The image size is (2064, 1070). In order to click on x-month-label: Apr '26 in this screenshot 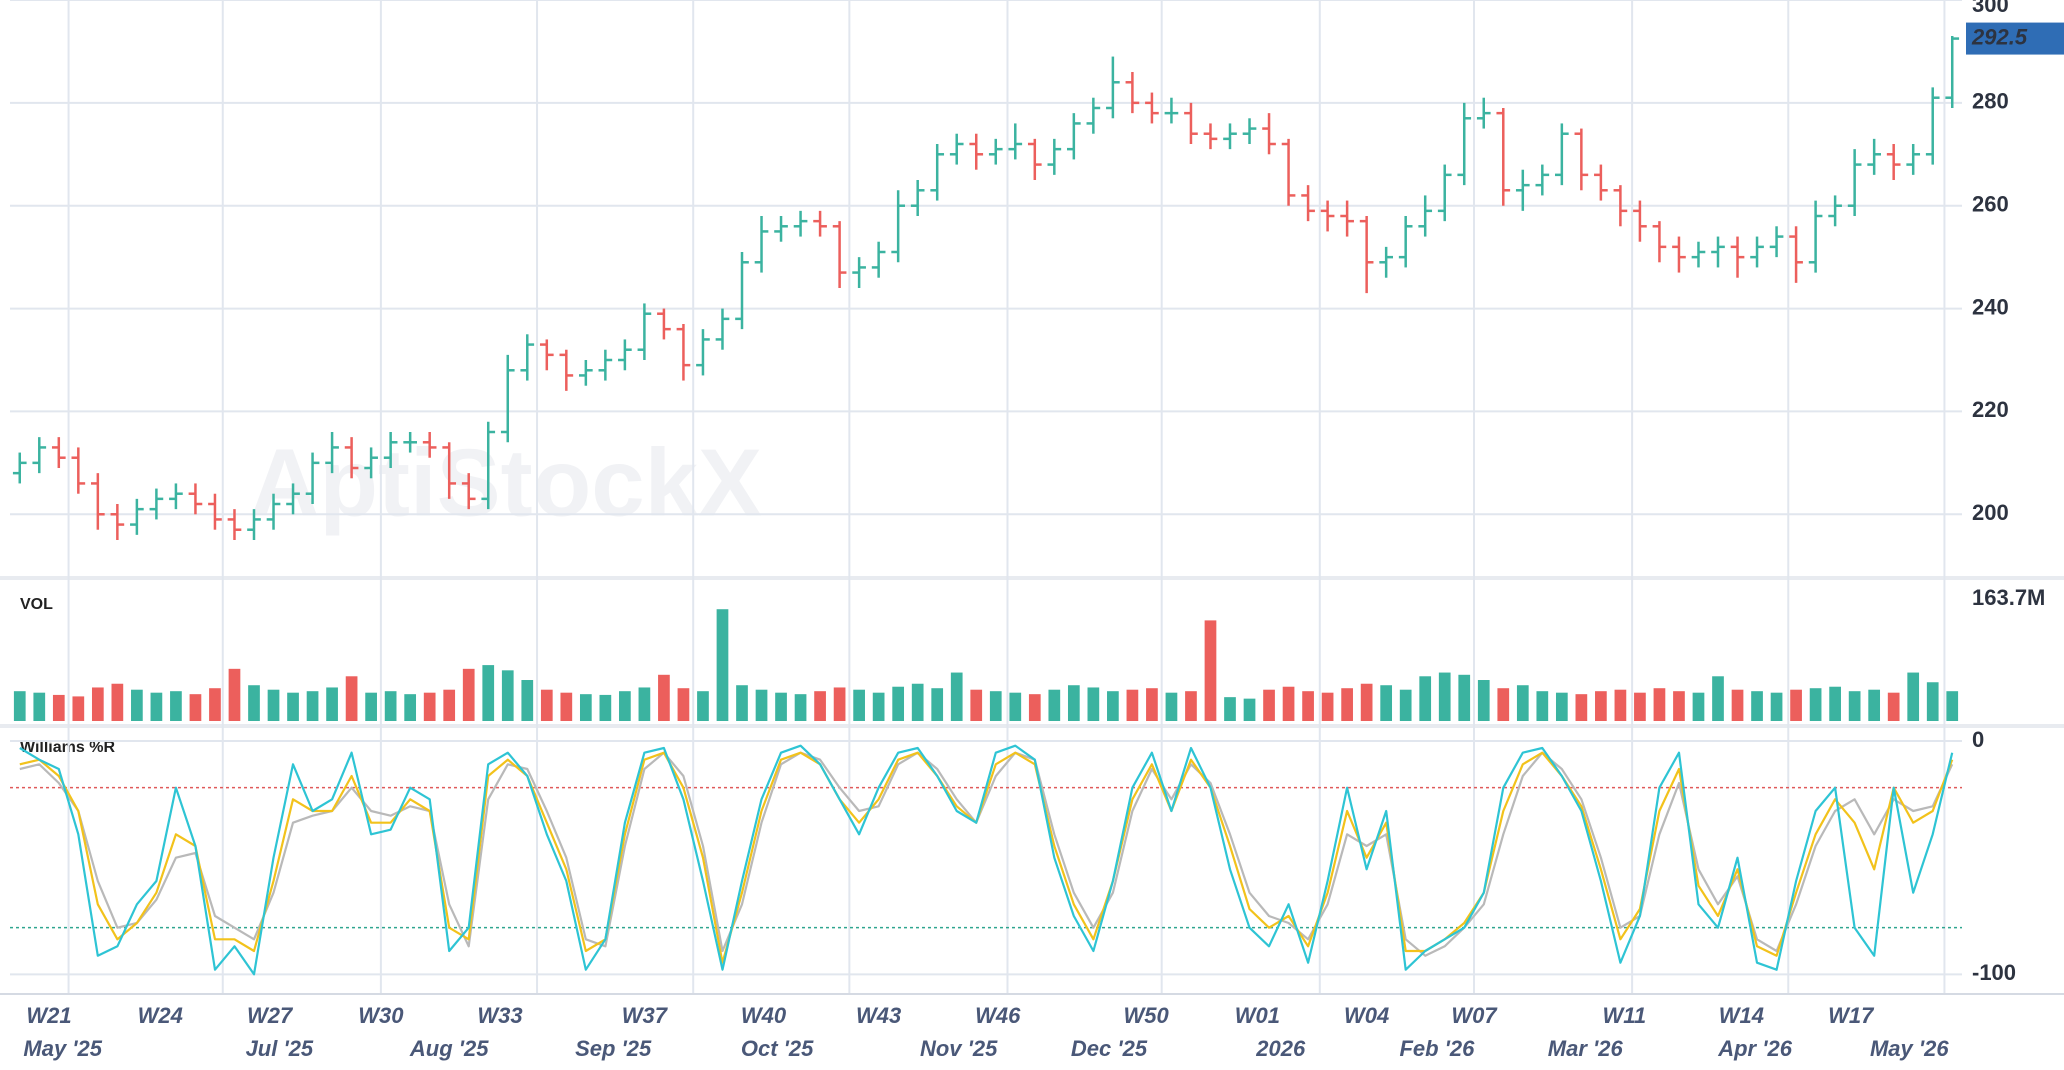, I will do `click(1754, 1048)`.